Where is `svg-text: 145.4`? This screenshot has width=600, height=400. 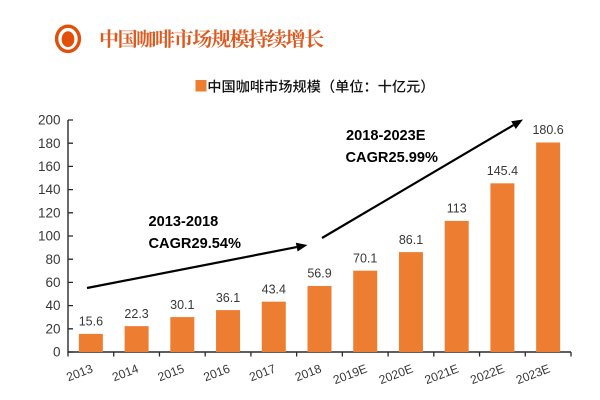
svg-text: 145.4 is located at coordinates (502, 171).